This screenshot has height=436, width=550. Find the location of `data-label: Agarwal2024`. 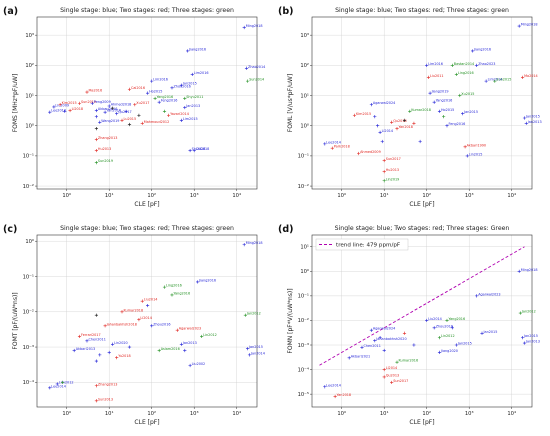

data-label: Agarwal2024 is located at coordinates (384, 329).